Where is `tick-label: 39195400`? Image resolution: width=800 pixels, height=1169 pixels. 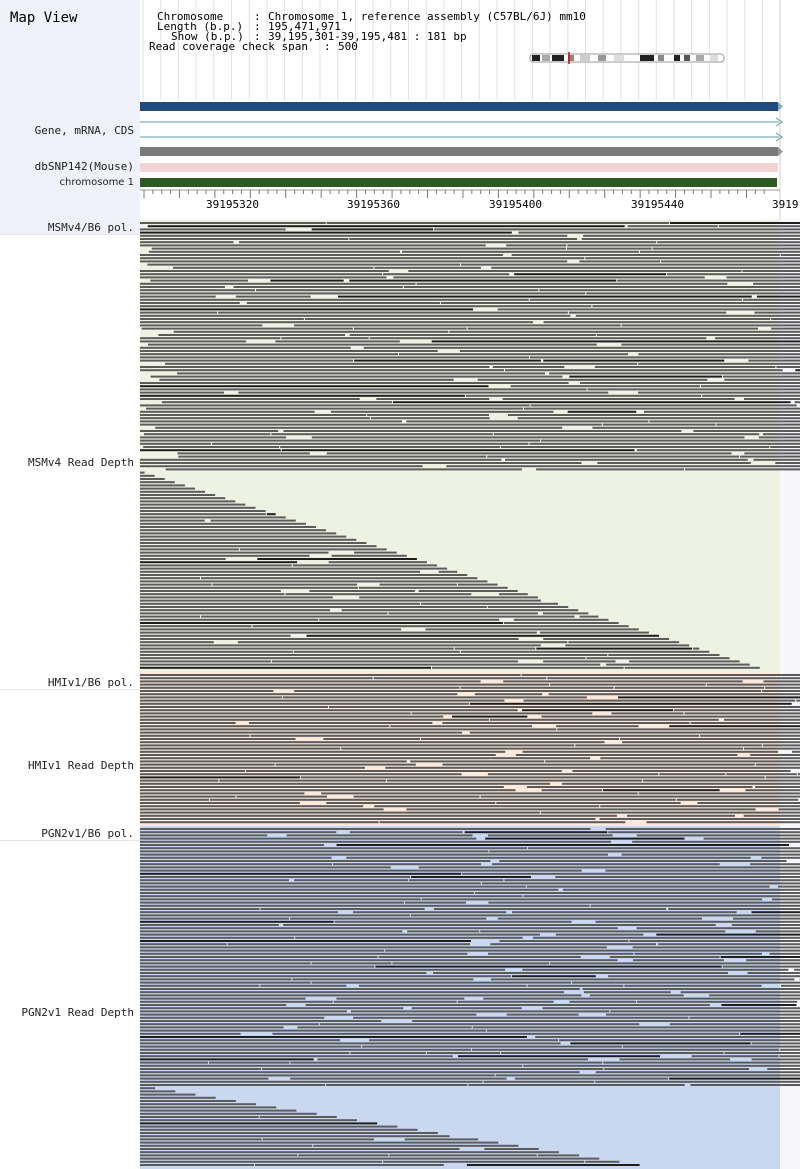 tick-label: 39195400 is located at coordinates (515, 204).